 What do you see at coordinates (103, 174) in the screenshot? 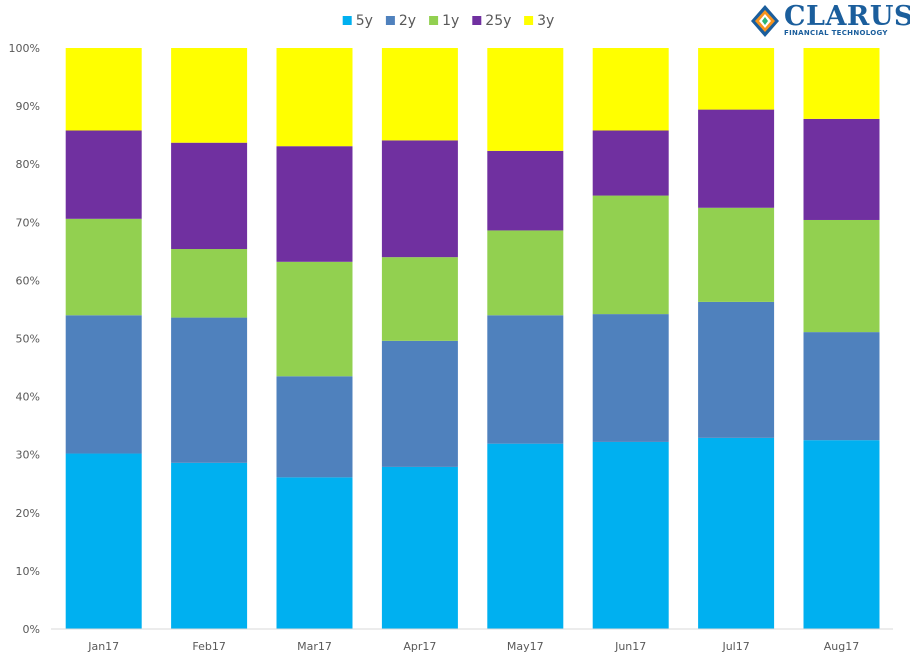
I see `bar-segment-25y-jan17` at bounding box center [103, 174].